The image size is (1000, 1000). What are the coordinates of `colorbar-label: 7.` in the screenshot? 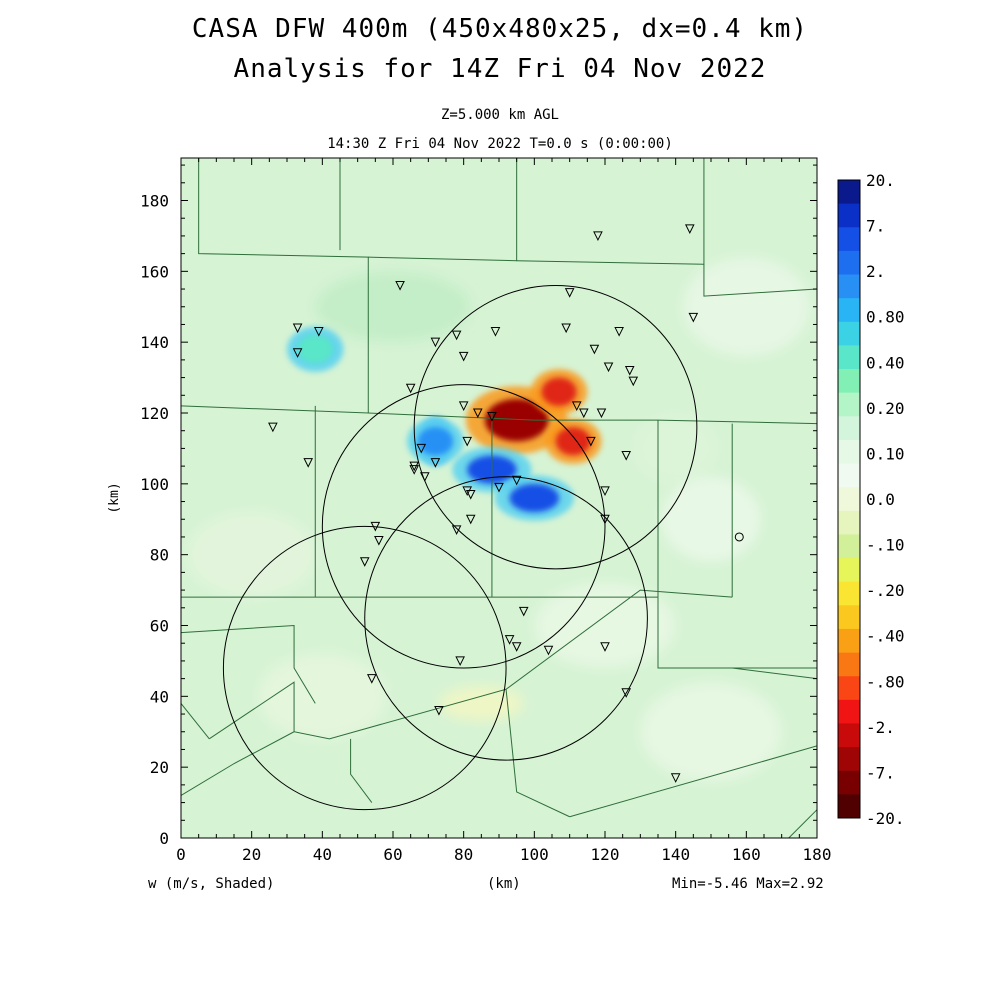 It's located at (875, 226).